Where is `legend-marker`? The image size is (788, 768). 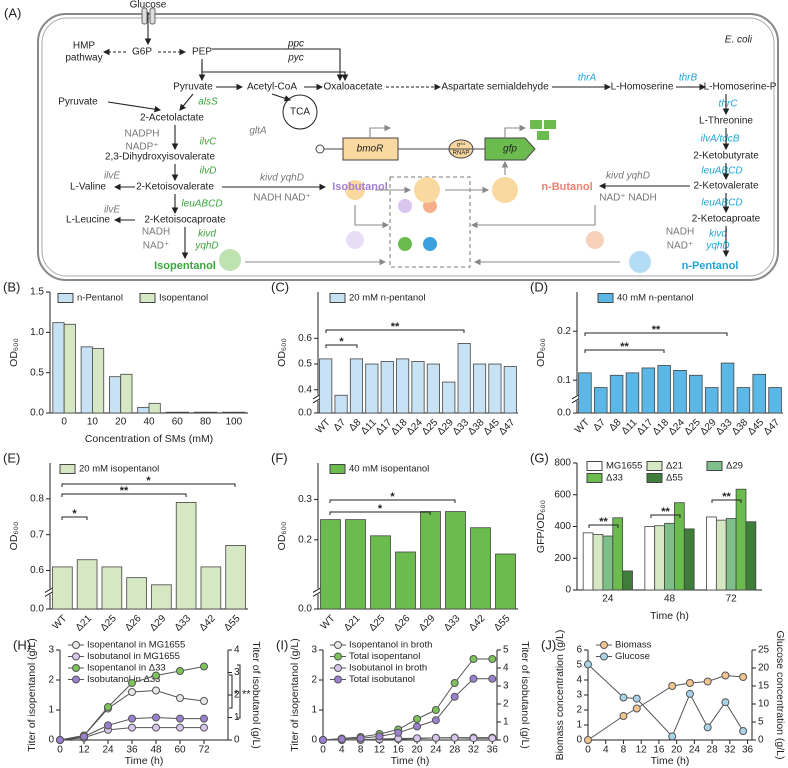
legend-marker is located at coordinates (338, 679).